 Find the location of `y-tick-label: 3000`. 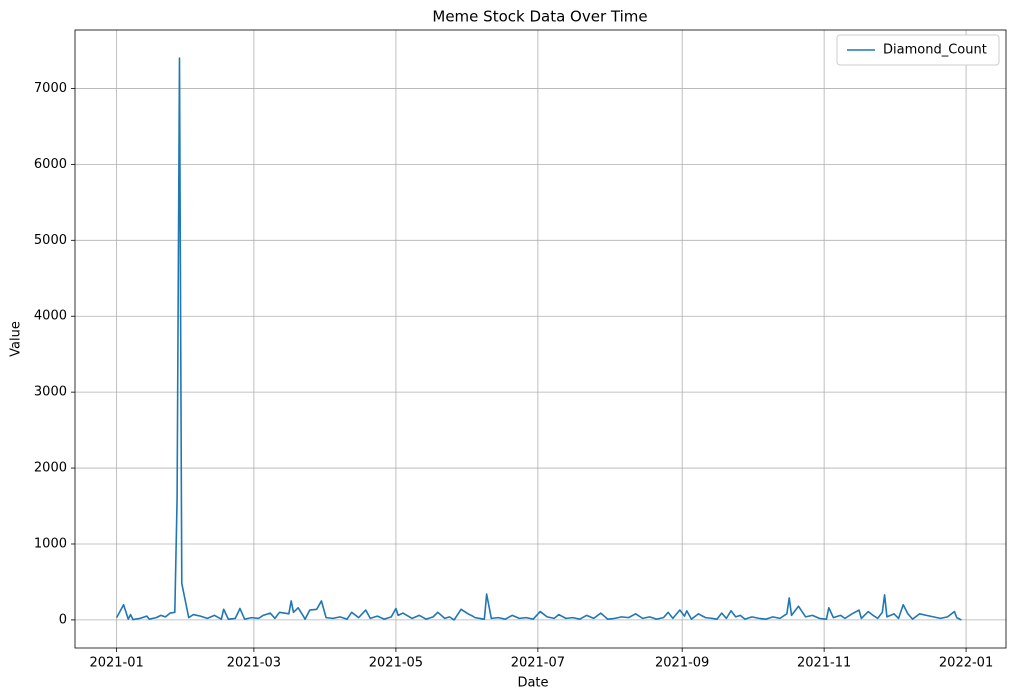

y-tick-label: 3000 is located at coordinates (50, 392).